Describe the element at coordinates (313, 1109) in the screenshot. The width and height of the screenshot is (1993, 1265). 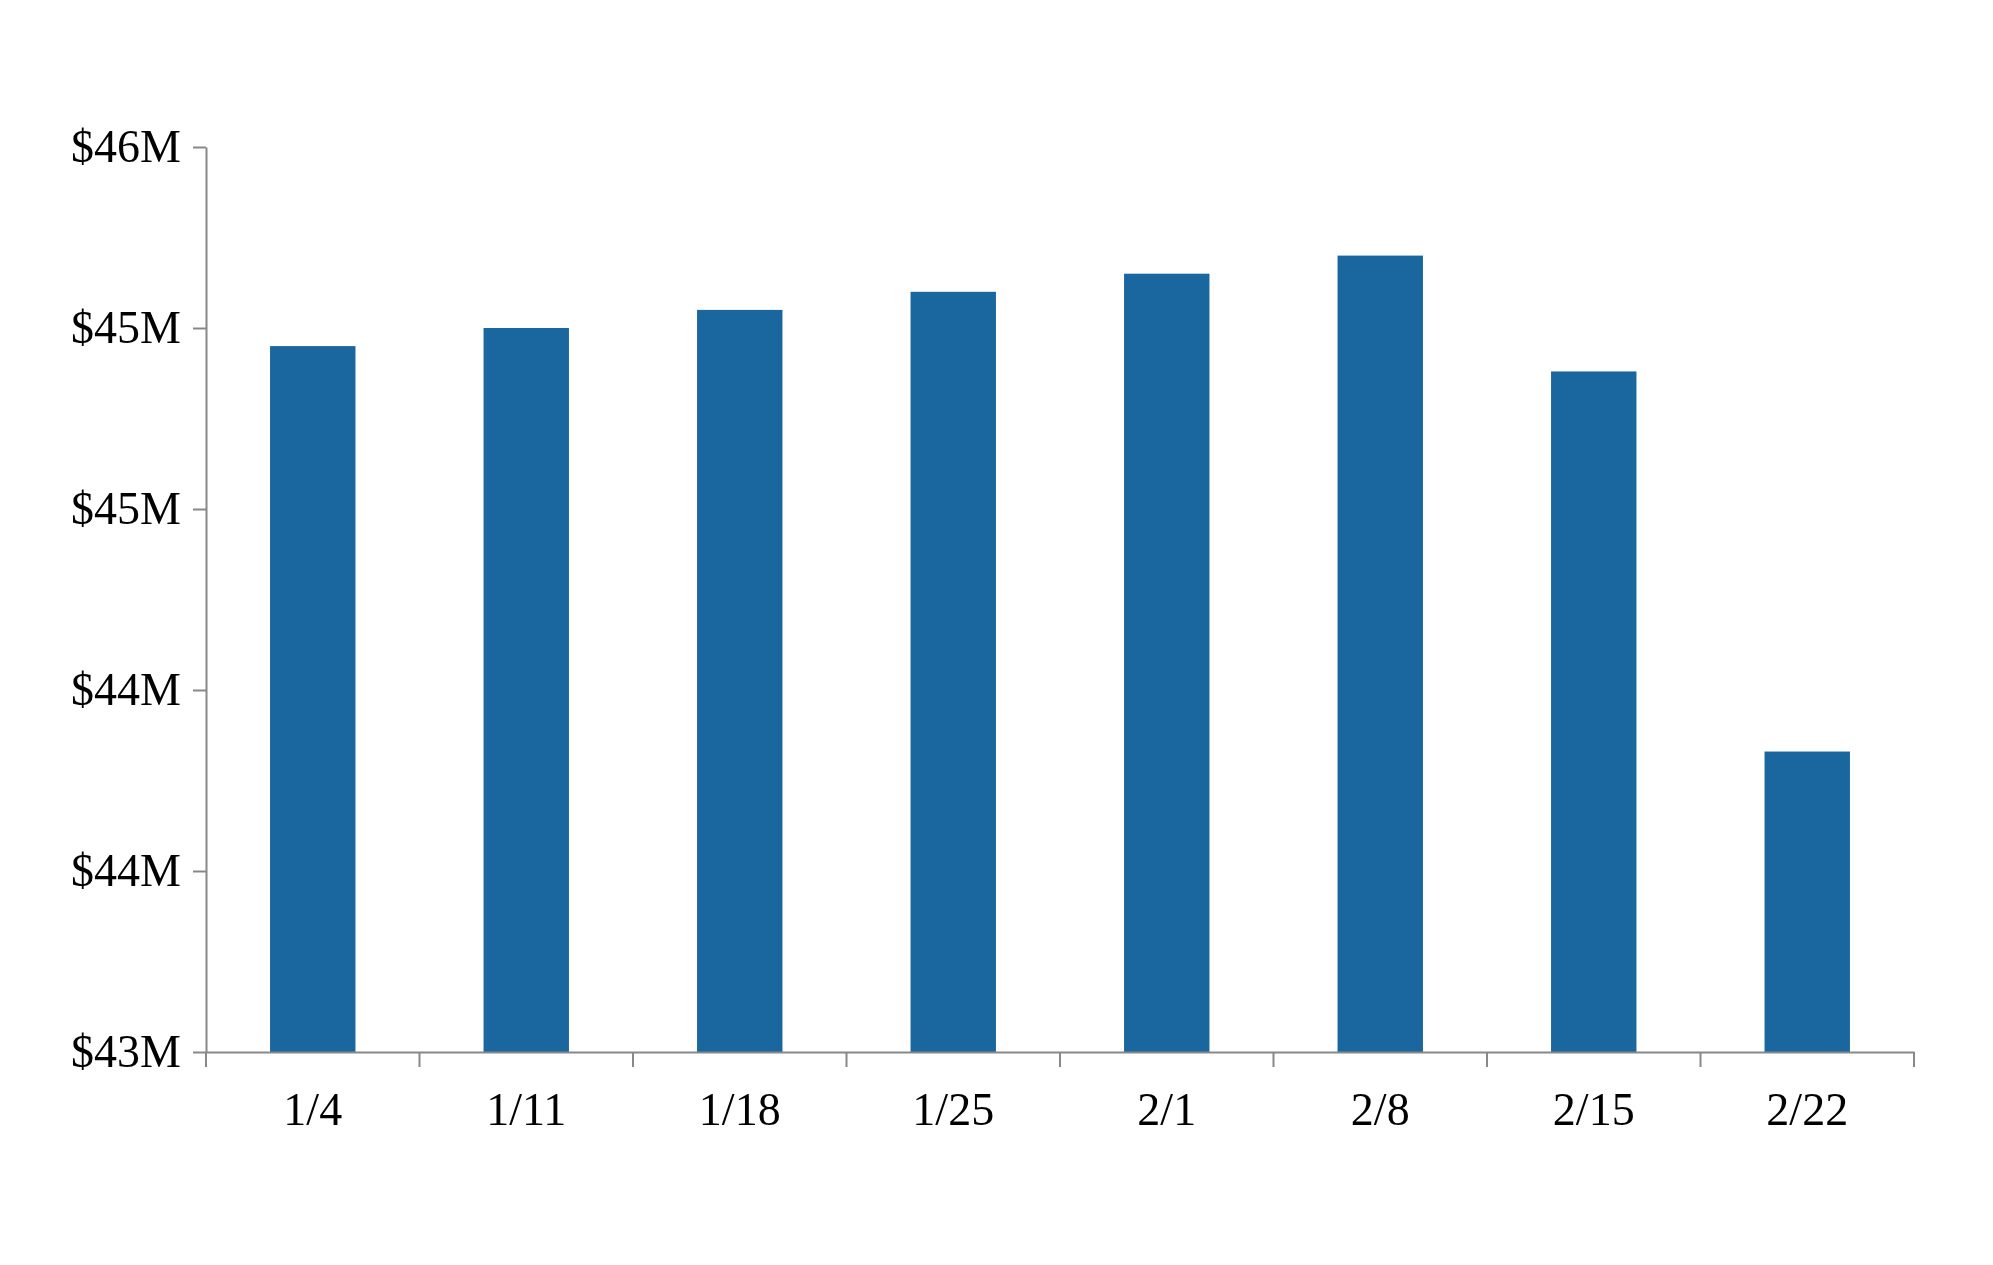
I see `x-tick-label: 1/4` at that location.